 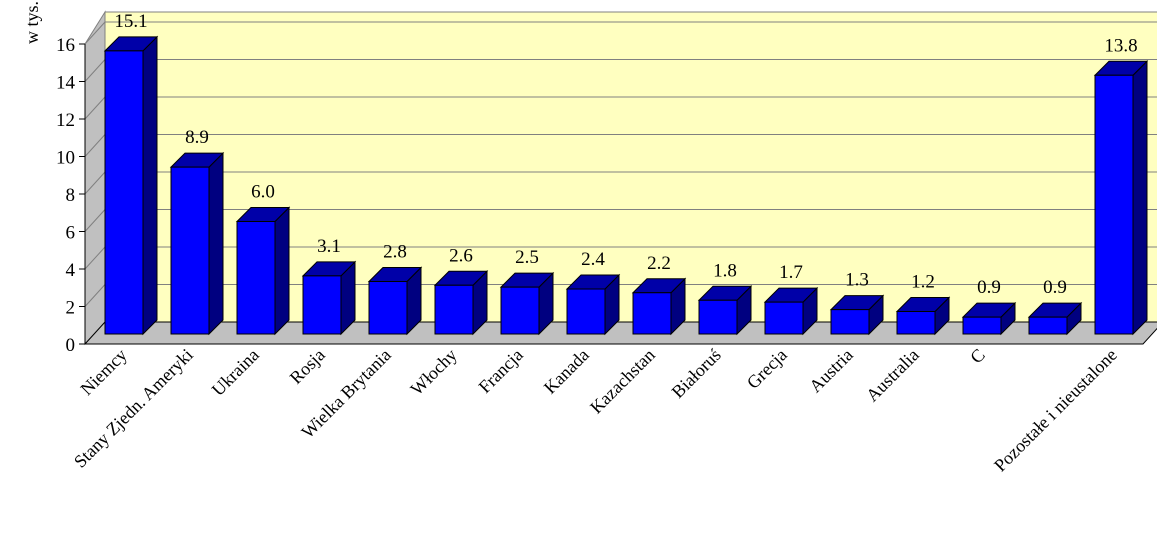 What do you see at coordinates (433, 372) in the screenshot?
I see `category-label: Włochy` at bounding box center [433, 372].